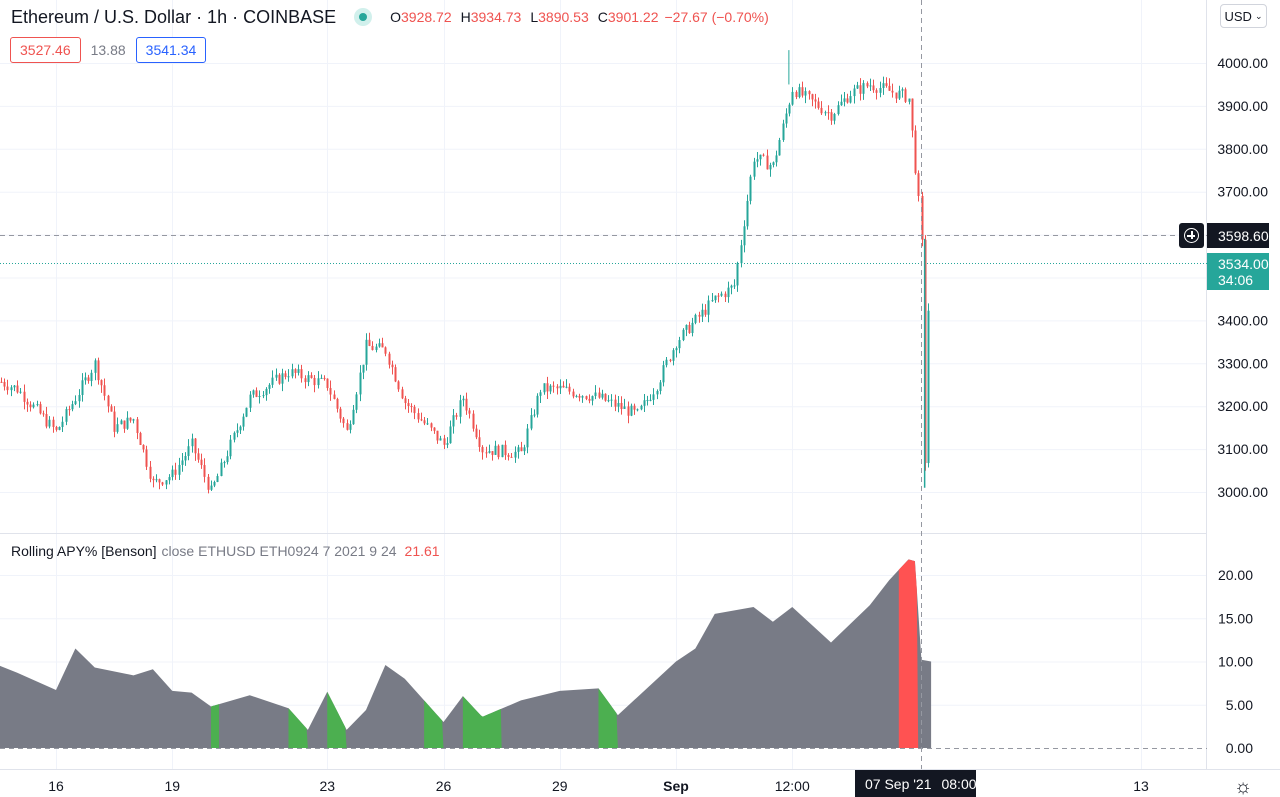 This screenshot has width=1280, height=797. What do you see at coordinates (676, 786) in the screenshot?
I see `time-tick-label: Sep` at bounding box center [676, 786].